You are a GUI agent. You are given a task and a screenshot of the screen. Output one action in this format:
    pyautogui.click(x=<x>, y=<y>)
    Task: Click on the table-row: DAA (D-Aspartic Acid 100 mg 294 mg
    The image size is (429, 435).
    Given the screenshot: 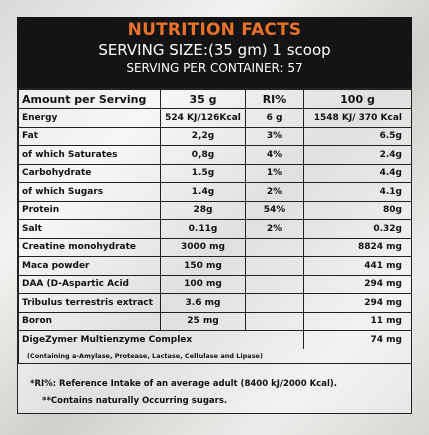 What is the action you would take?
    pyautogui.click(x=215, y=284)
    